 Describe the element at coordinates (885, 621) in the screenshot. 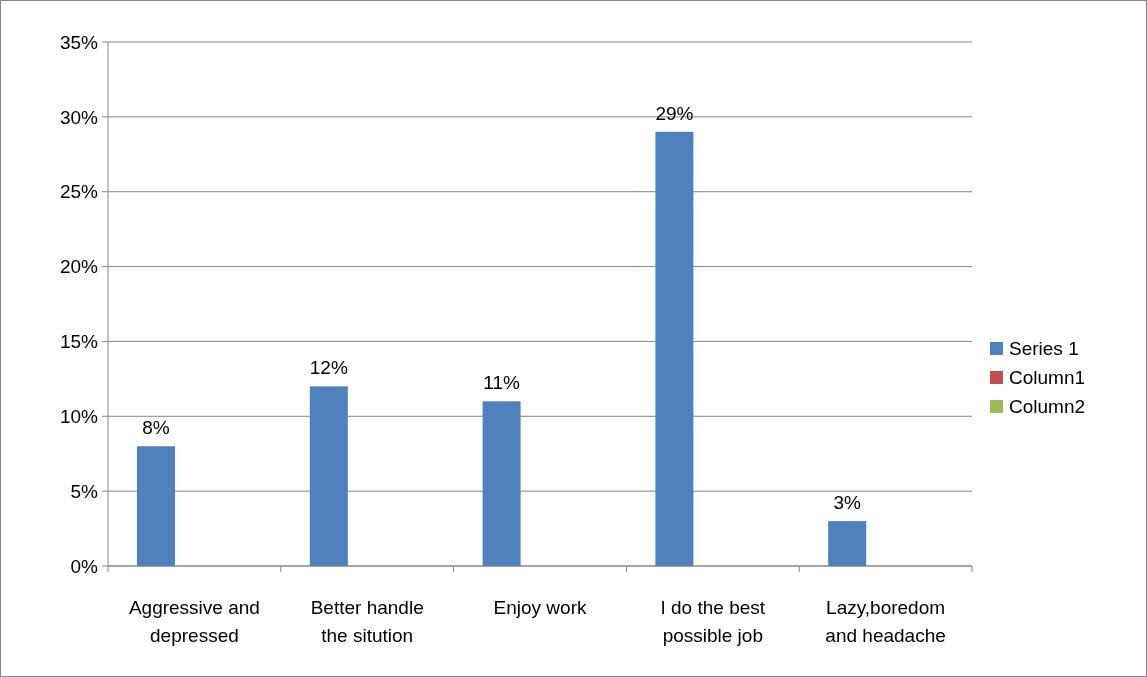

I see `x-tick-label: Lazy,boredom and headache` at that location.